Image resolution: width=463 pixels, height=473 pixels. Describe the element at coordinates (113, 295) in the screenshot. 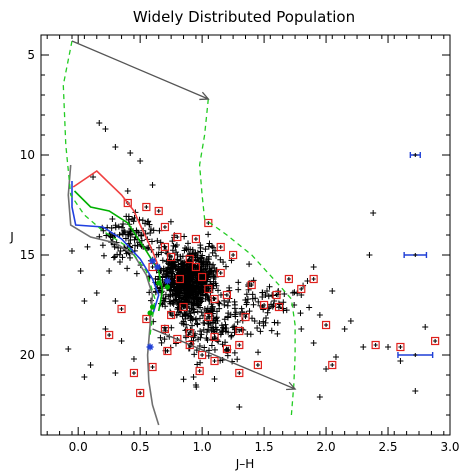

I see `gray-isochrone` at that location.